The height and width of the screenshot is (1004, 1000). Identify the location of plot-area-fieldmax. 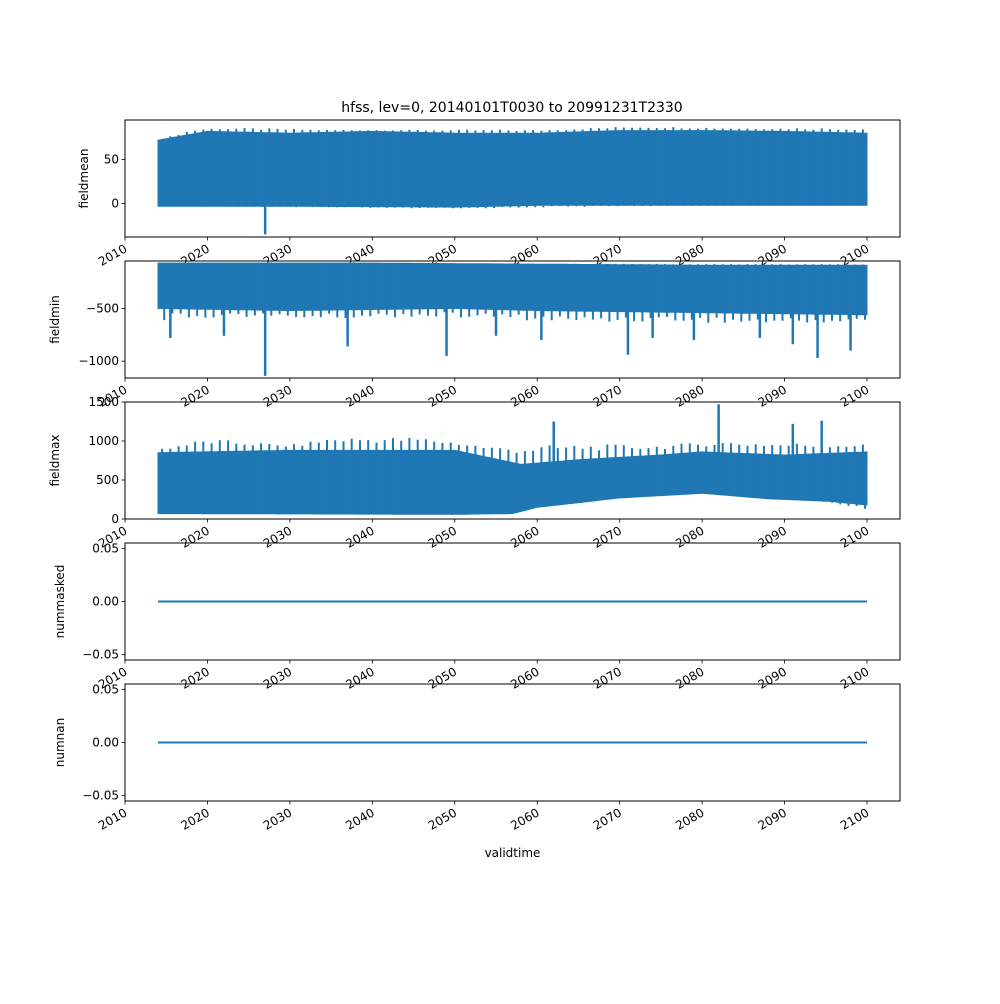
(512, 459).